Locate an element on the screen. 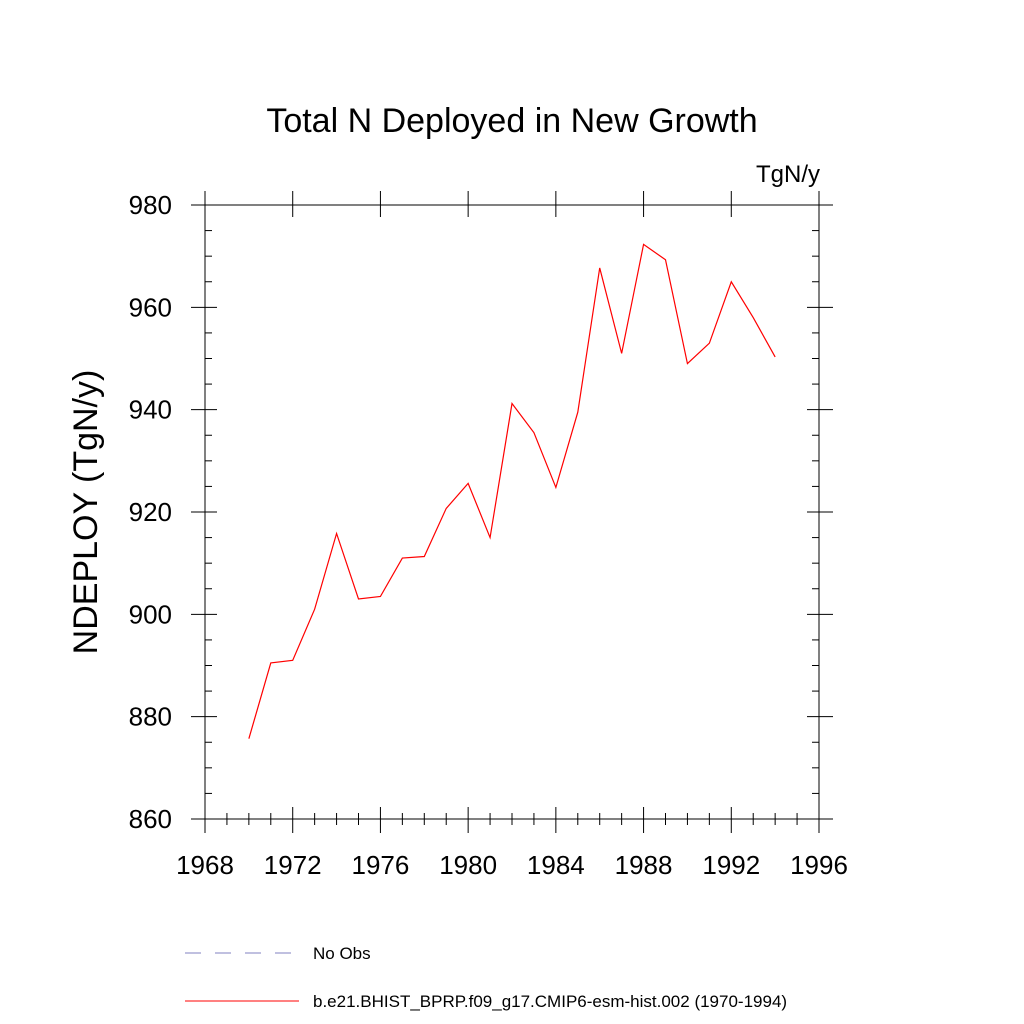 Image resolution: width=1024 pixels, height=1024 pixels. y-tick-label: 960 is located at coordinates (150, 307).